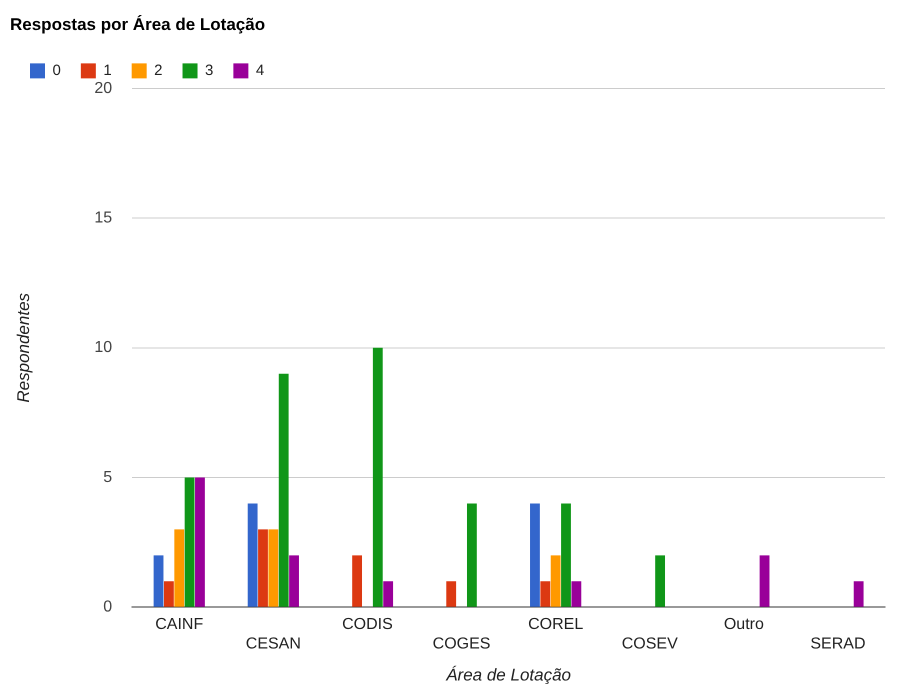  I want to click on x-tick-label: COREL, so click(556, 625).